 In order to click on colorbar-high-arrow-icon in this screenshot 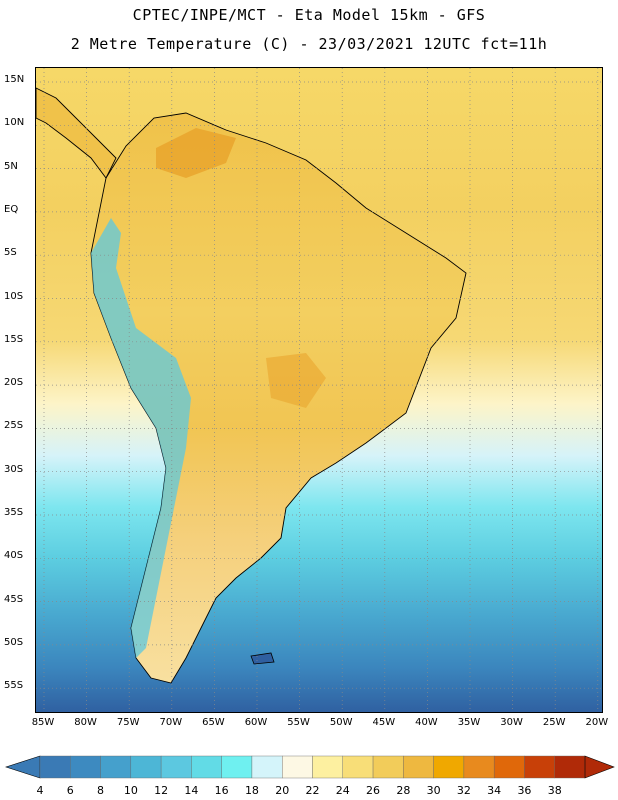, I will do `click(599, 767)`.